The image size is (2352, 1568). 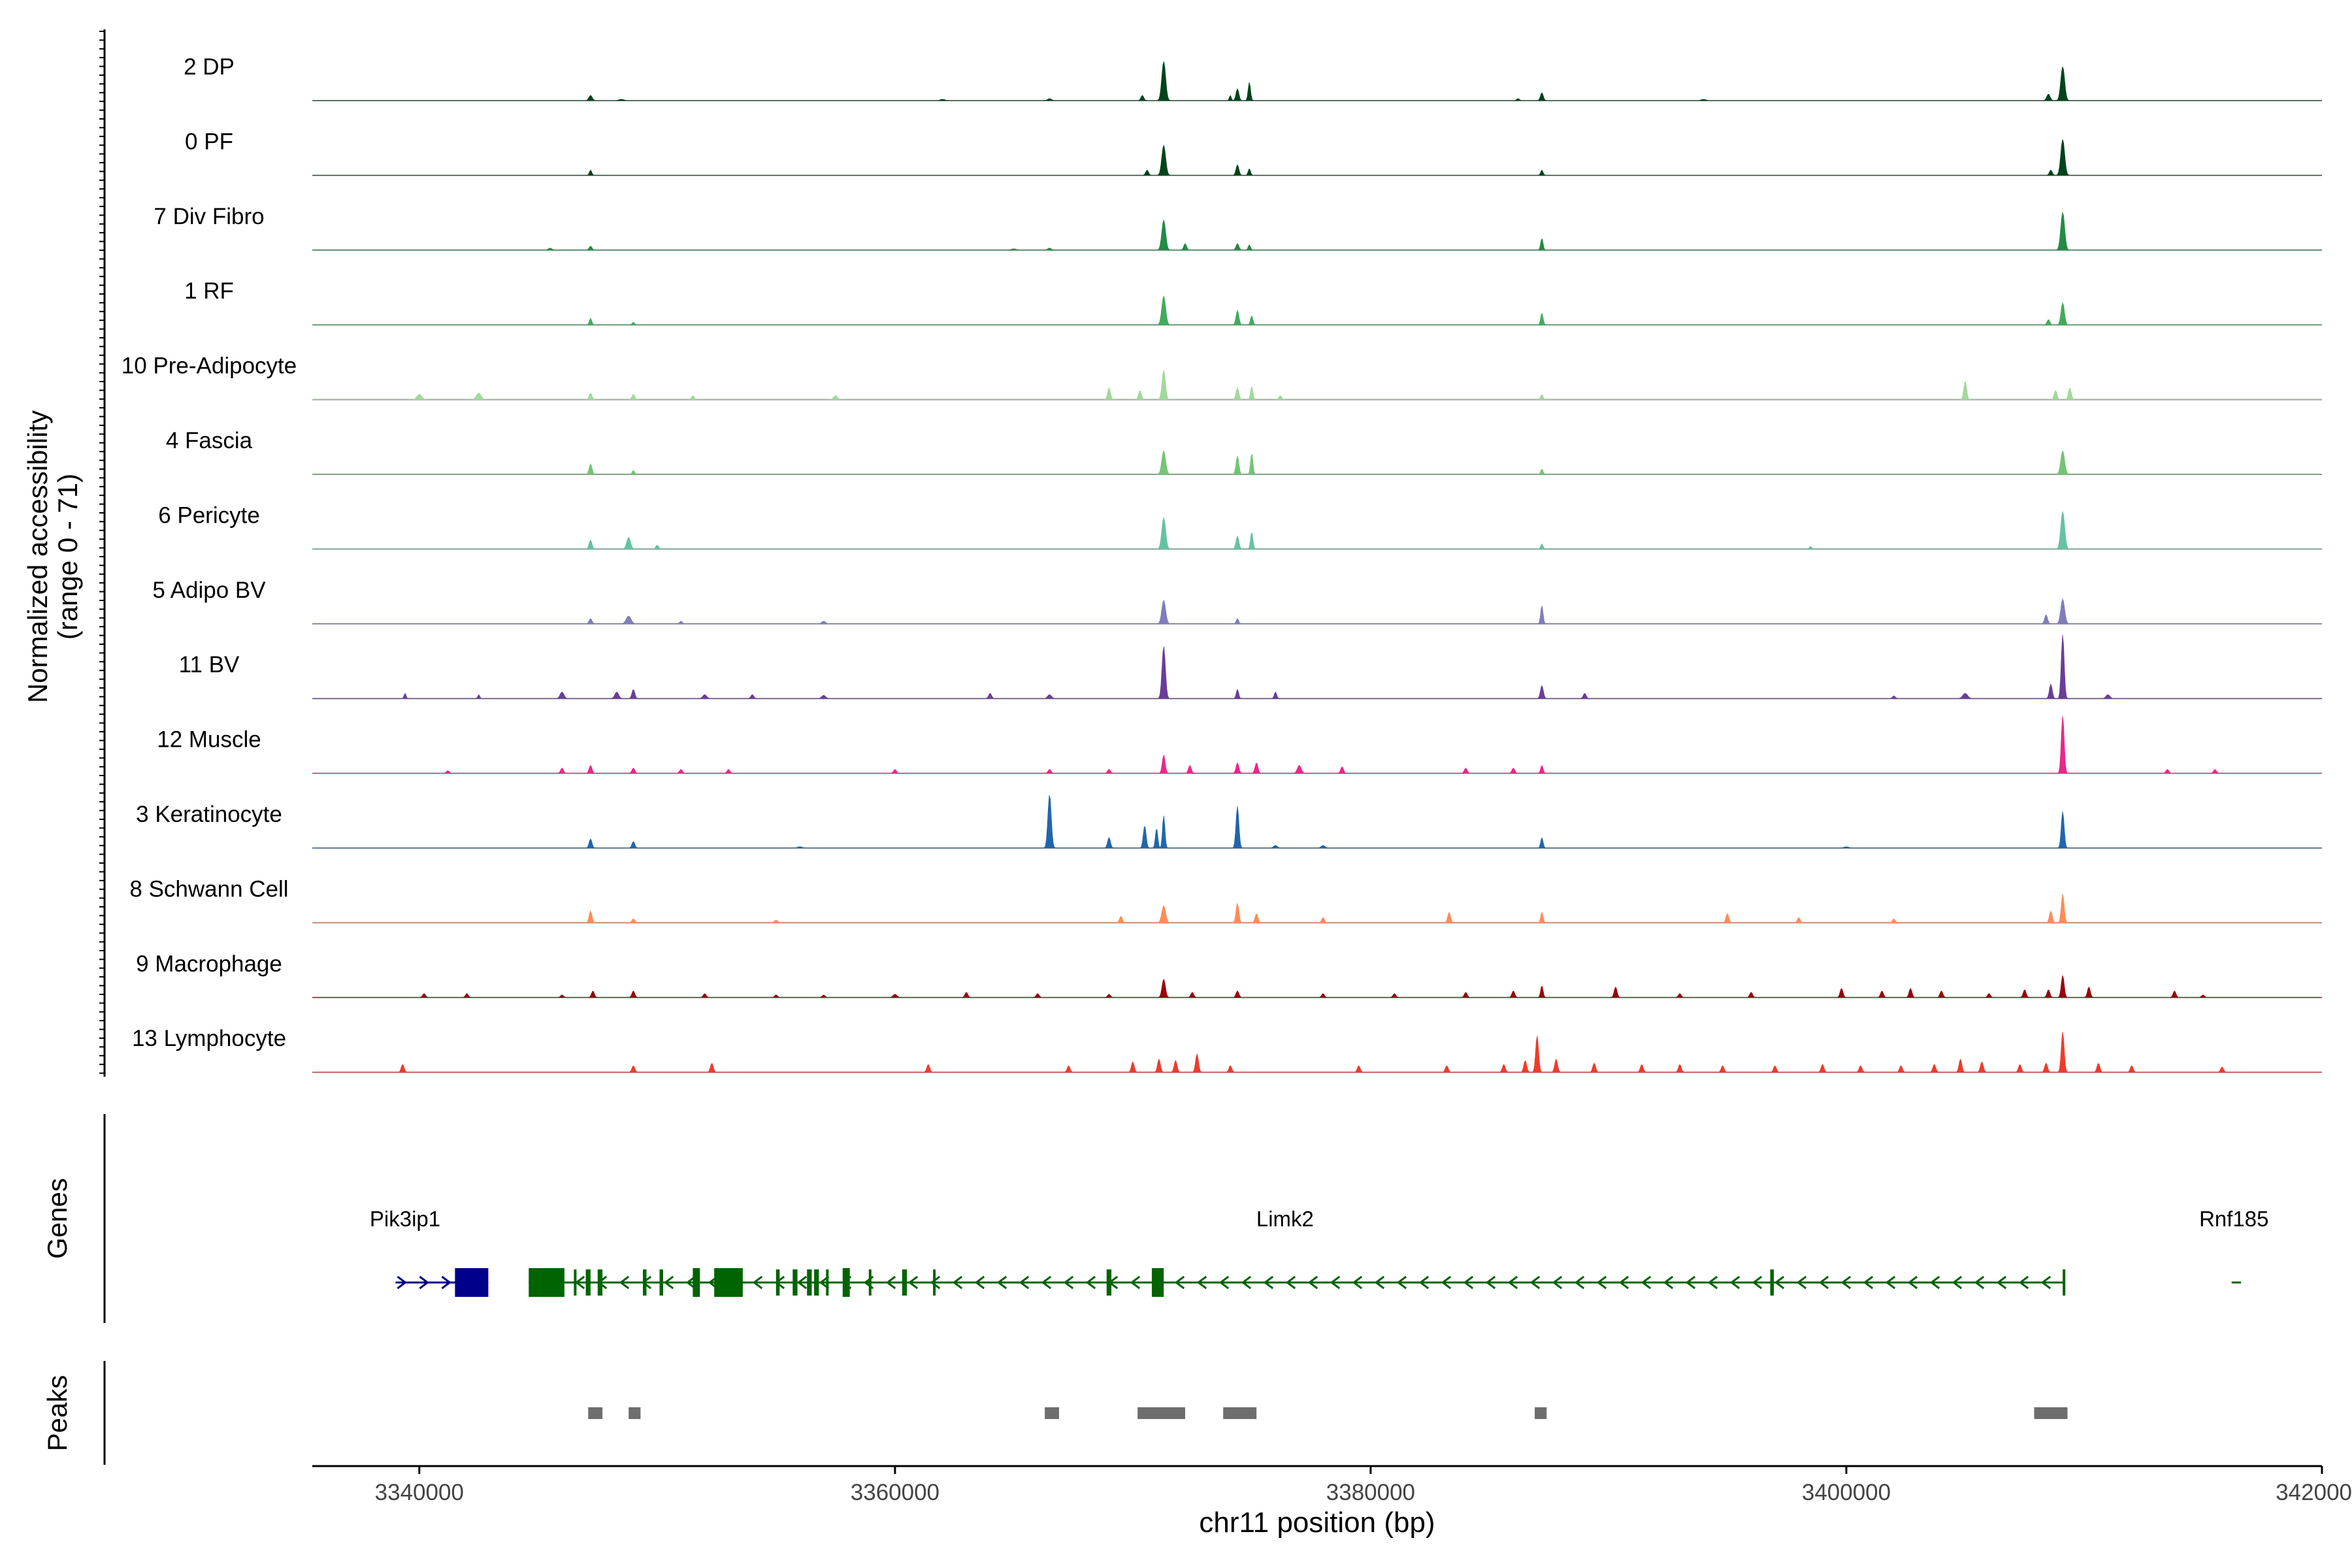 What do you see at coordinates (1253, 152) in the screenshot?
I see `track-0-pf: 0 PF` at bounding box center [1253, 152].